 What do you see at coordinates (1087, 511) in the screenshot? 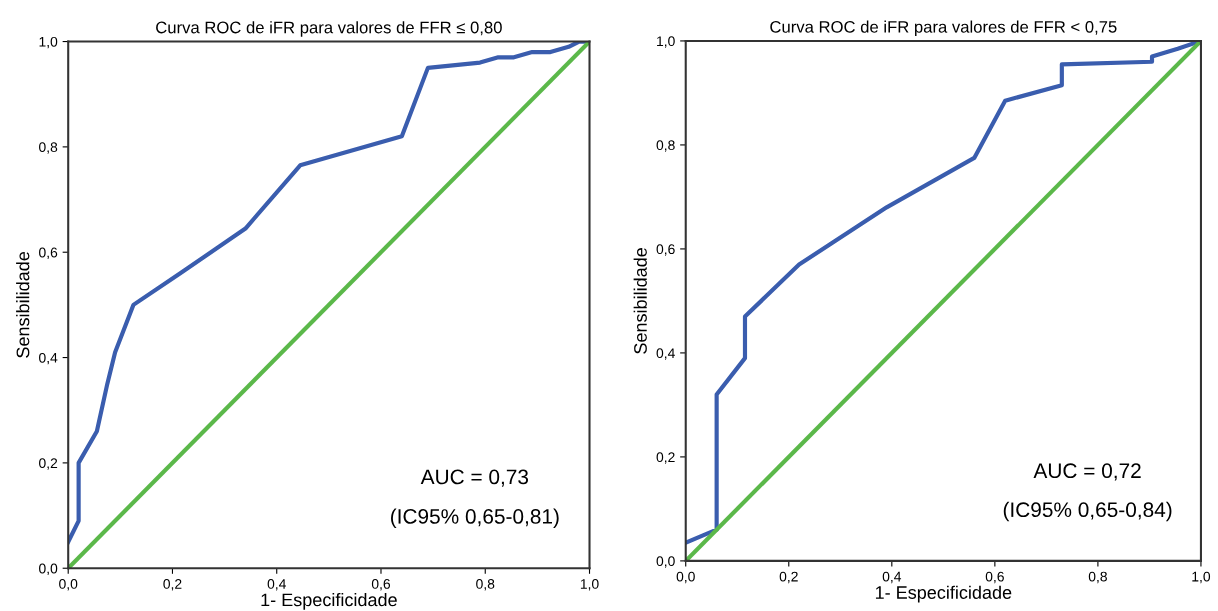
I see `annotation: (IC95% 0,65-0,84)` at bounding box center [1087, 511].